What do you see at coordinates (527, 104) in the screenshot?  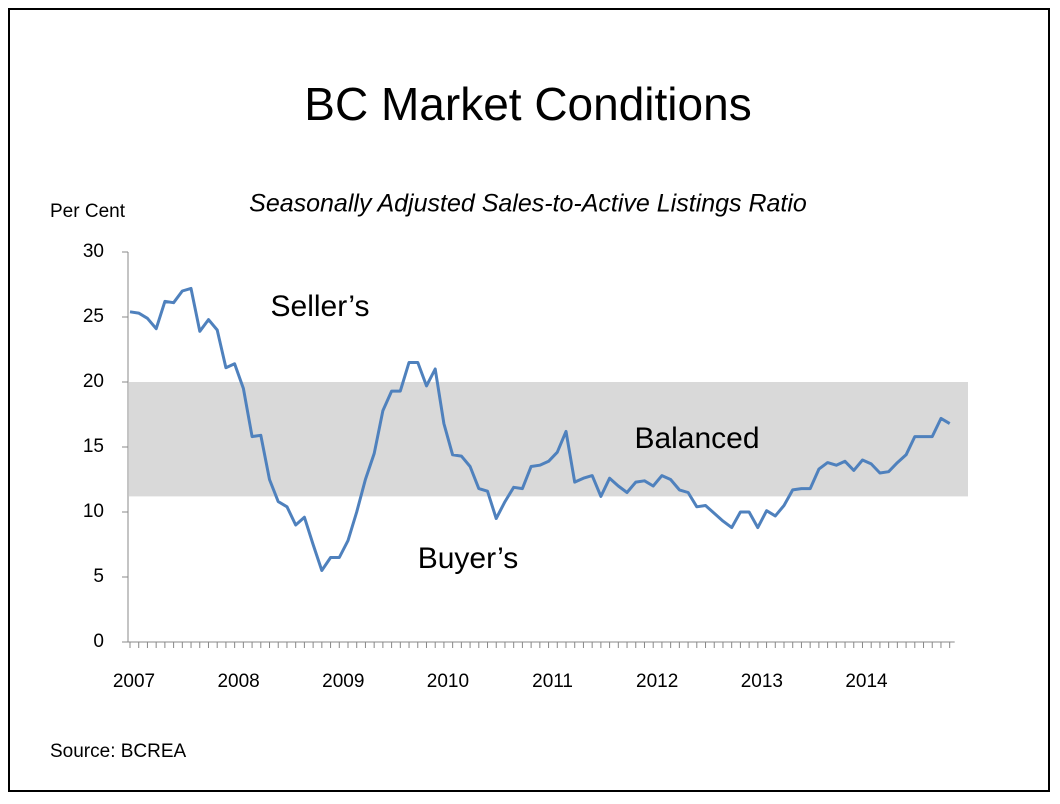 I see `chart-title: BC Market Conditions` at bounding box center [527, 104].